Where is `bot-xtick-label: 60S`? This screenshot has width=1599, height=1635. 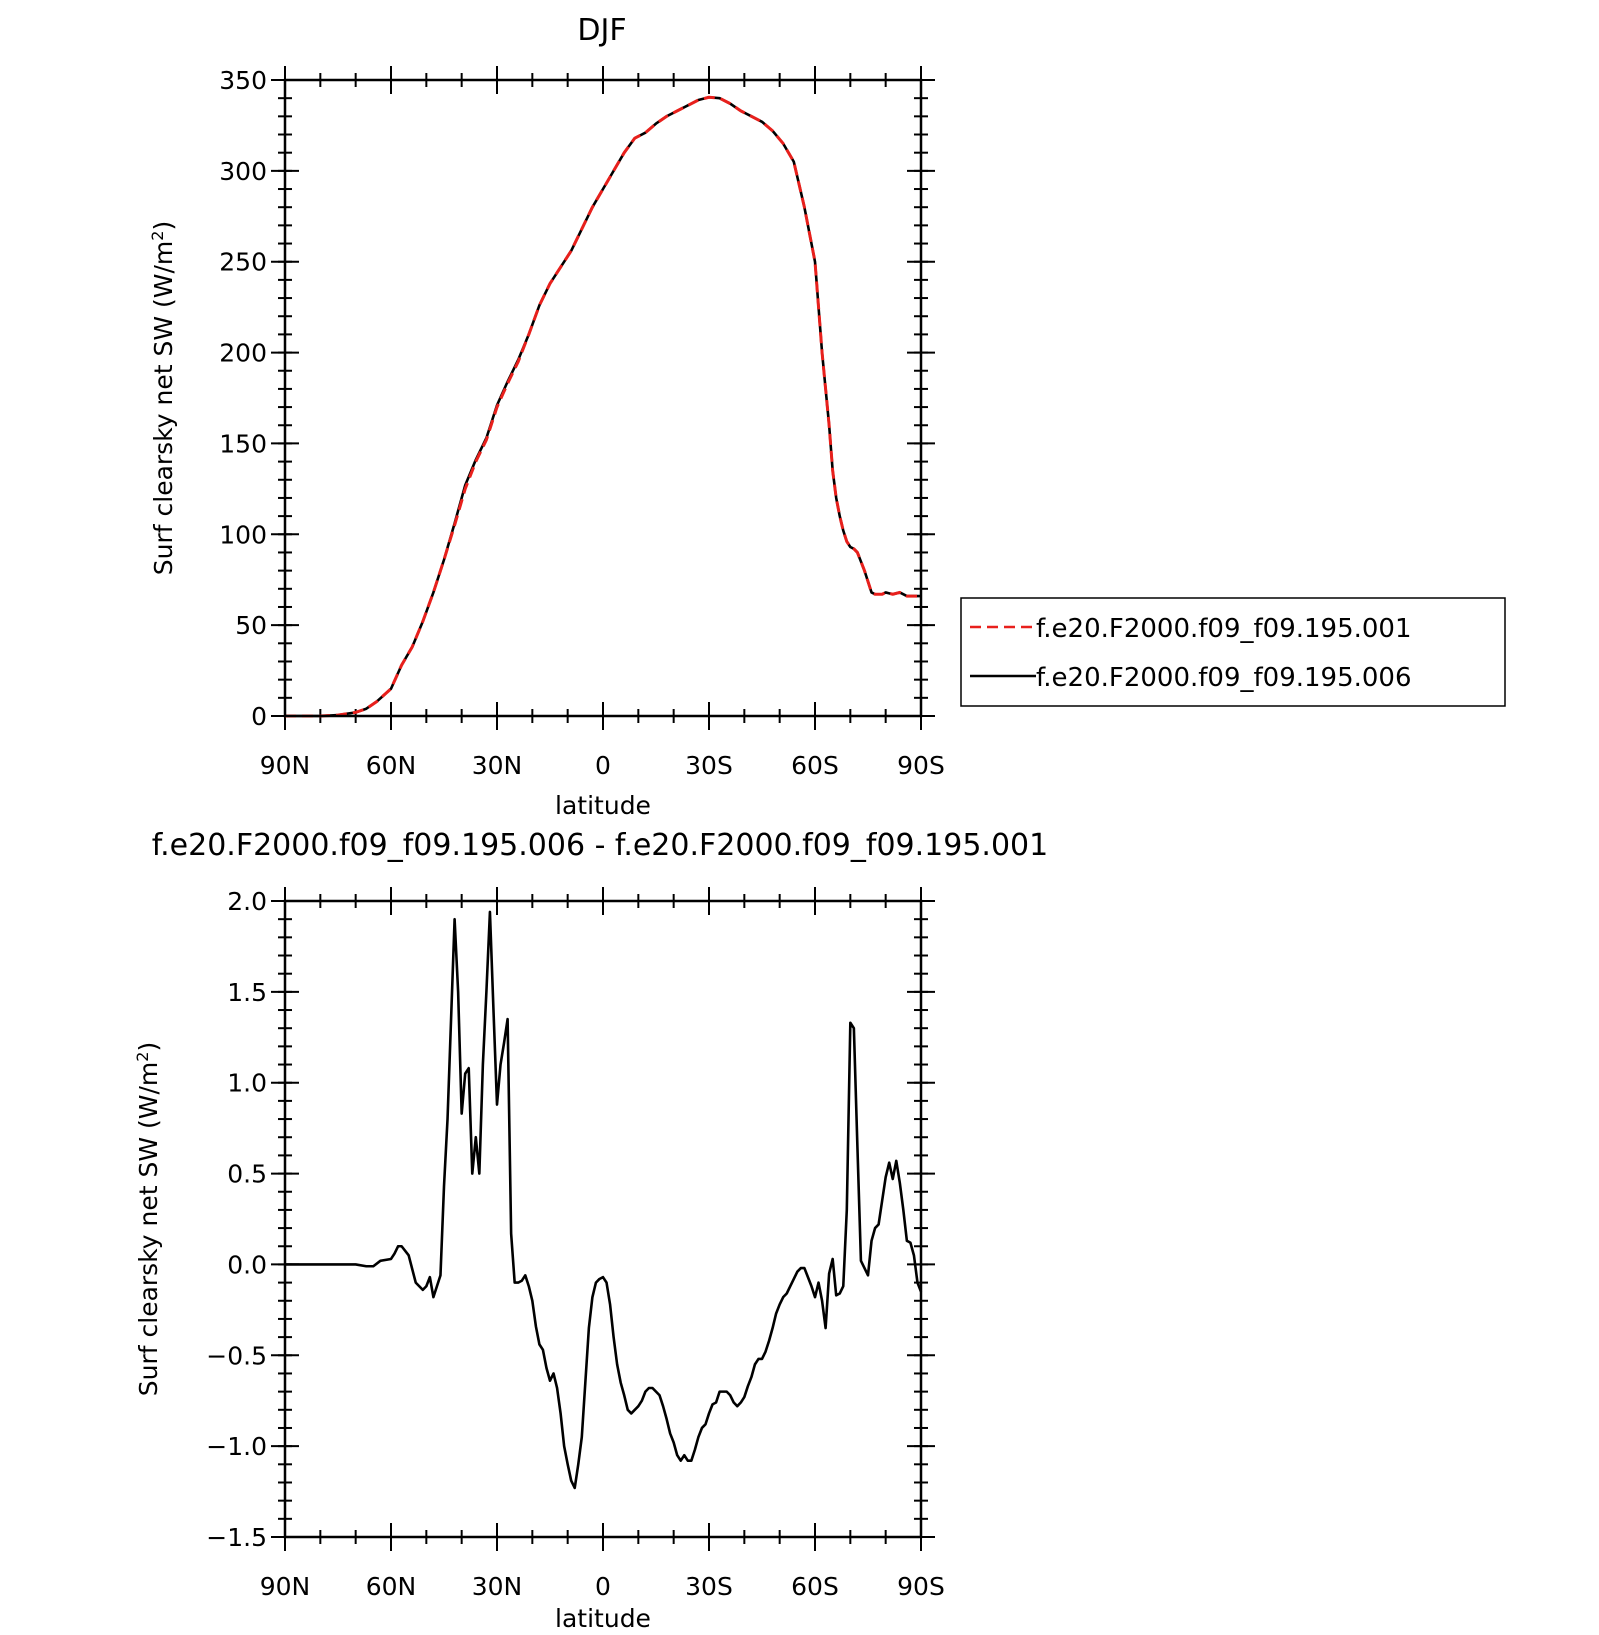
bot-xtick-label: 60S is located at coordinates (815, 1586).